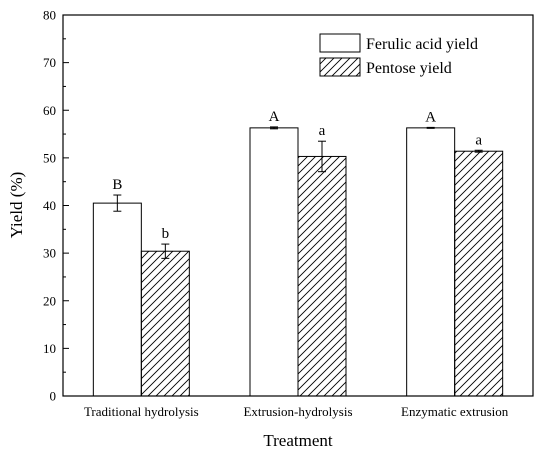 The width and height of the screenshot is (550, 456). I want to click on significance-label: B, so click(117, 185).